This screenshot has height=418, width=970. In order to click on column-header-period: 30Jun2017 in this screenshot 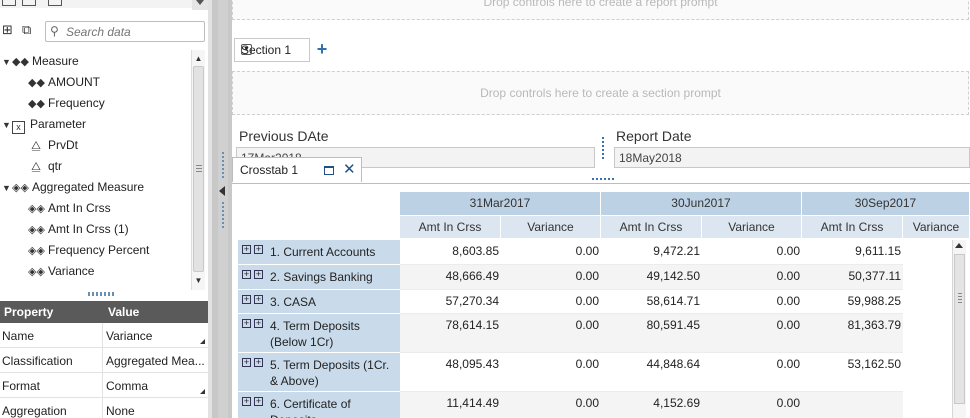, I will do `click(701, 203)`.